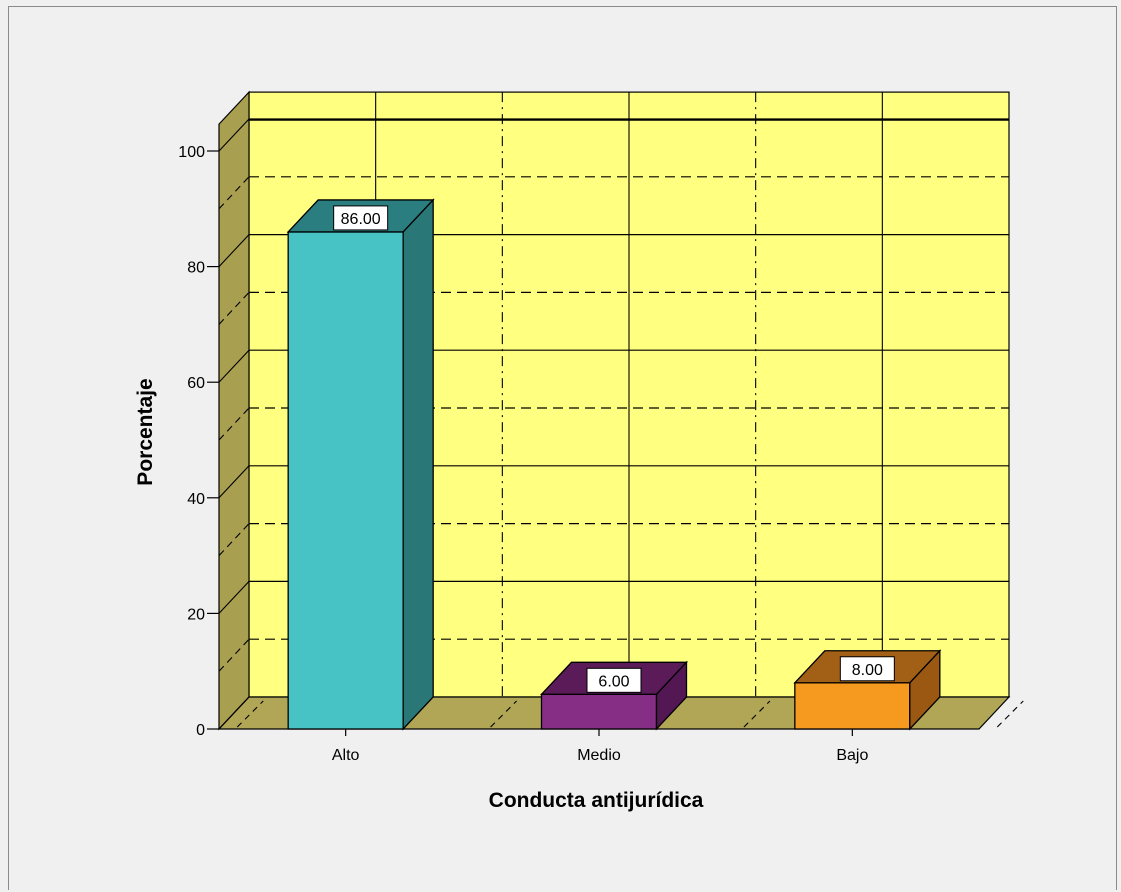 The height and width of the screenshot is (892, 1121). I want to click on x-axis: Alto Medio Bajo, so click(600, 746).